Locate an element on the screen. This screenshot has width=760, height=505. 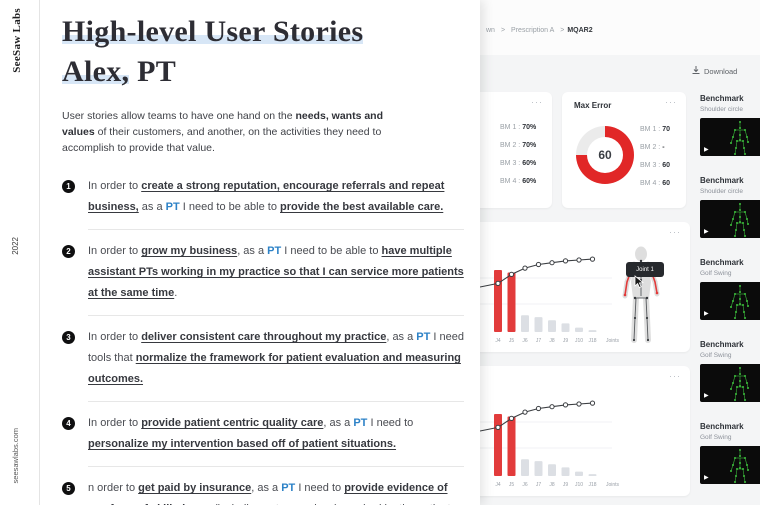
title-line-2-highlight: Alex, is located at coordinates (96, 71).